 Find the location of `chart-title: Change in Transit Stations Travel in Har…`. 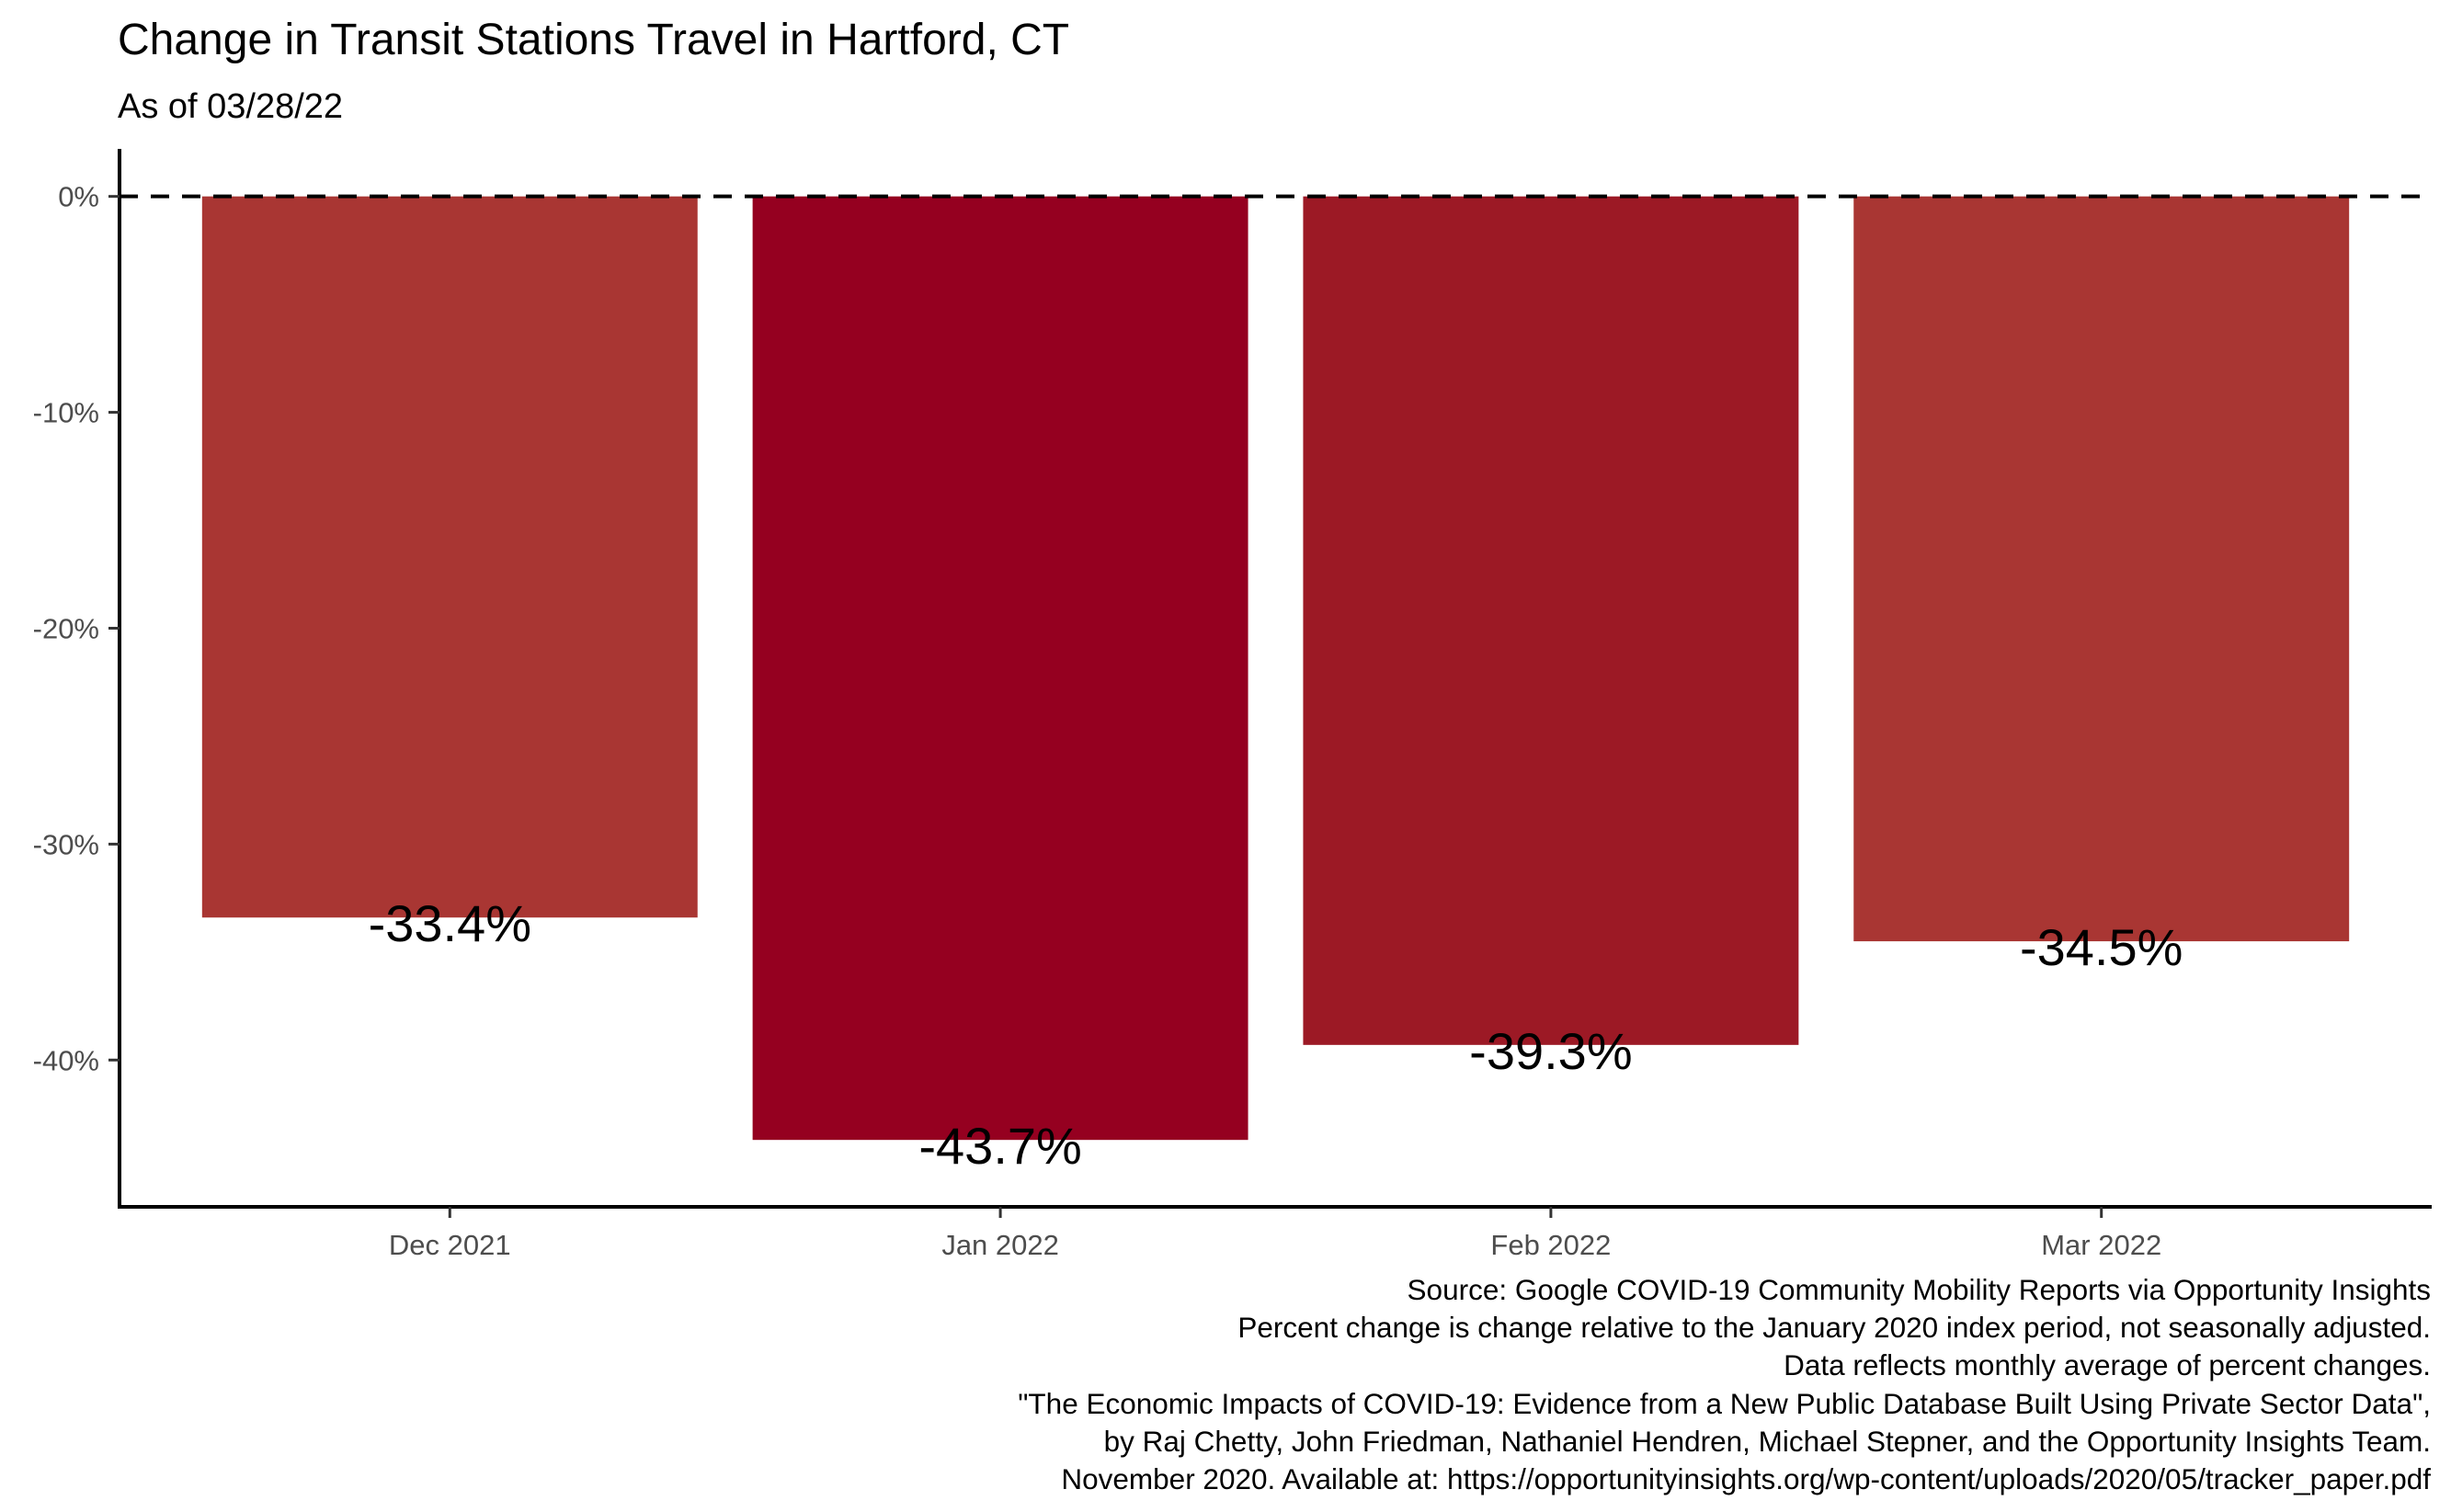

chart-title: Change in Transit Stations Travel in Har… is located at coordinates (594, 40).